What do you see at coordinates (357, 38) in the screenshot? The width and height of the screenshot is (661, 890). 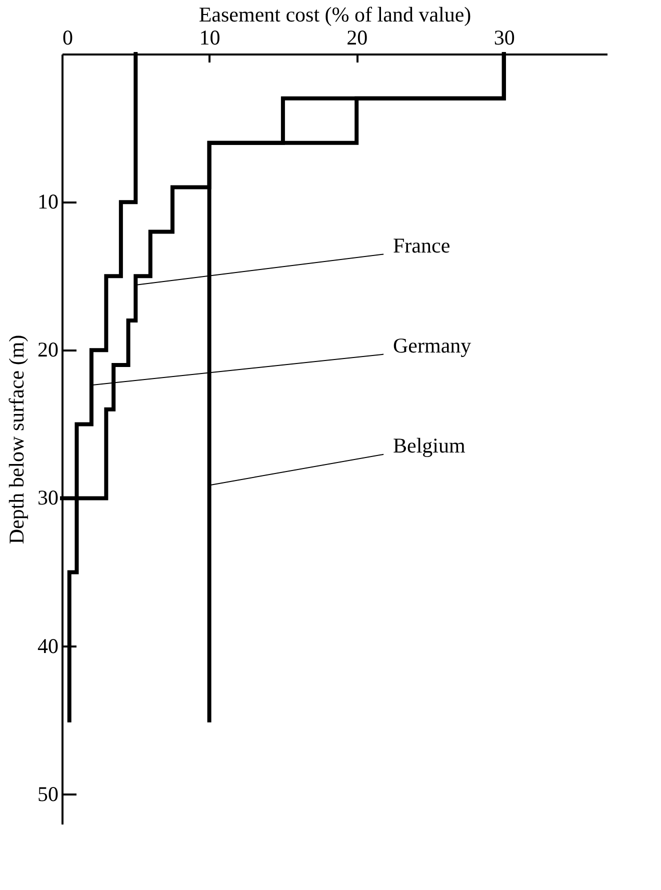 I see `x-tick-label: 20` at bounding box center [357, 38].